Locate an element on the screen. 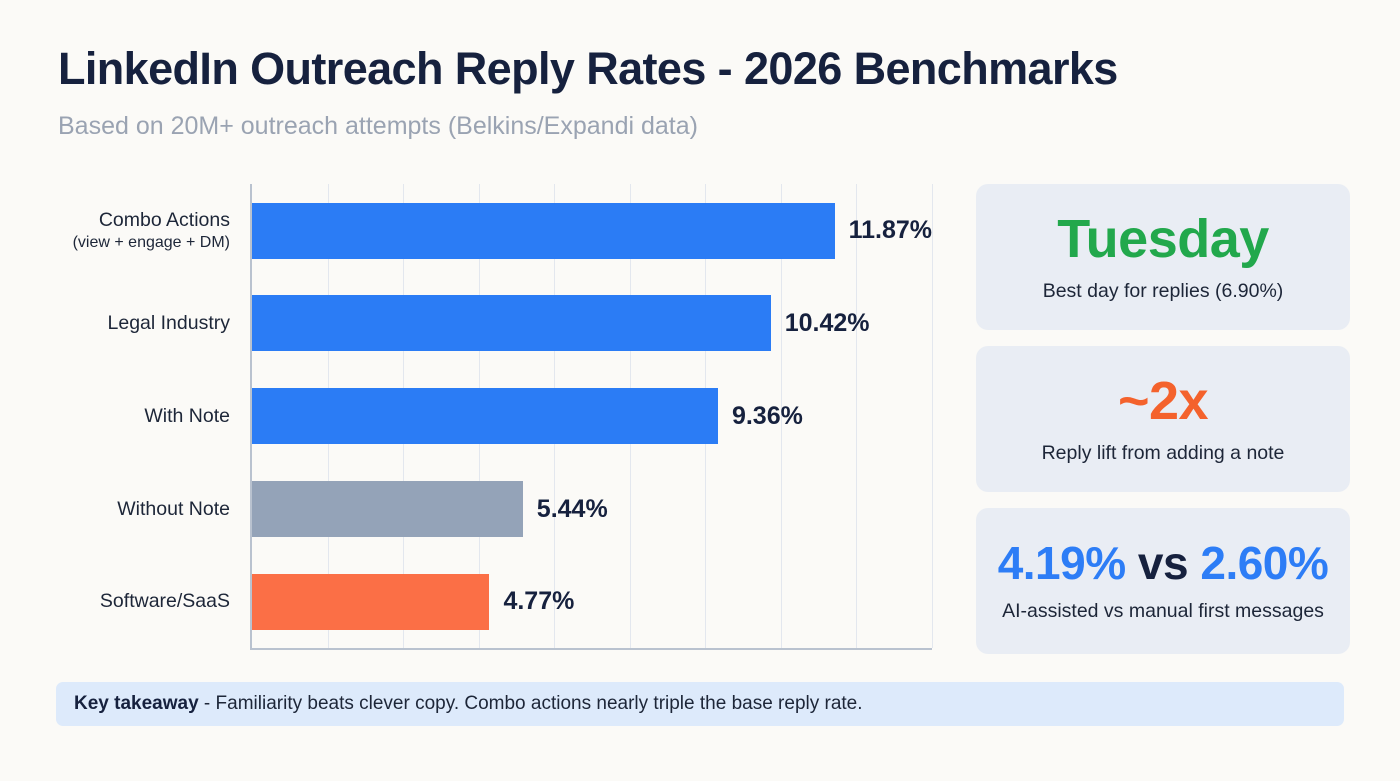 Image resolution: width=1400 pixels, height=781 pixels. category-label-main: Without Note is located at coordinates (173, 508).